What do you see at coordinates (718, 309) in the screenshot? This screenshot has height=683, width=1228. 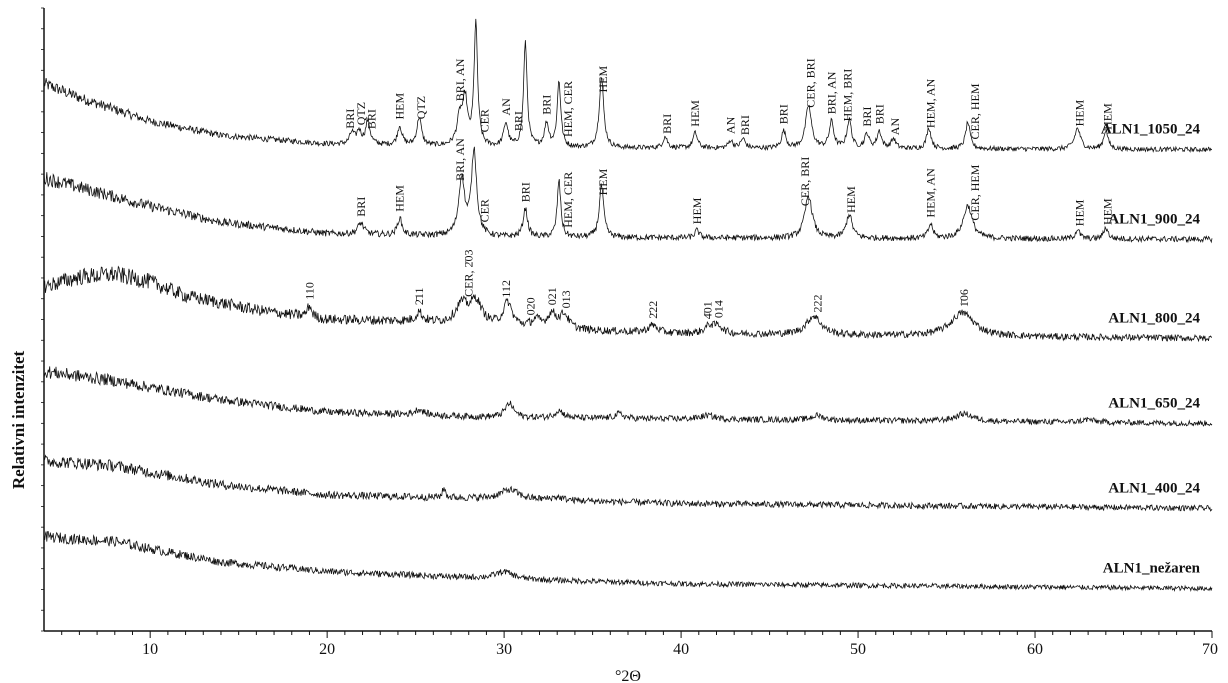 I see `peak-label: 014` at bounding box center [718, 309].